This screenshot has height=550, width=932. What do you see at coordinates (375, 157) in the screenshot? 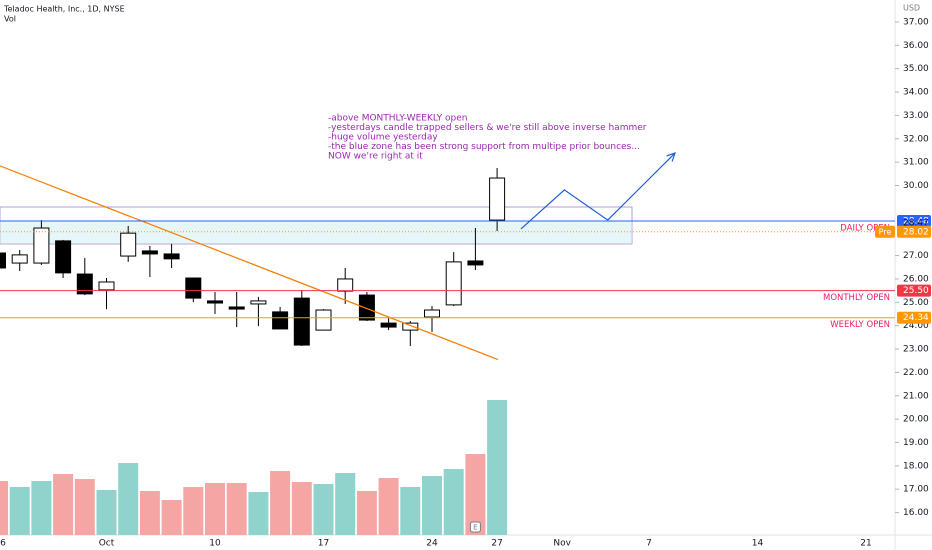
I see `annotation-line: NOW we're right at it` at bounding box center [375, 157].